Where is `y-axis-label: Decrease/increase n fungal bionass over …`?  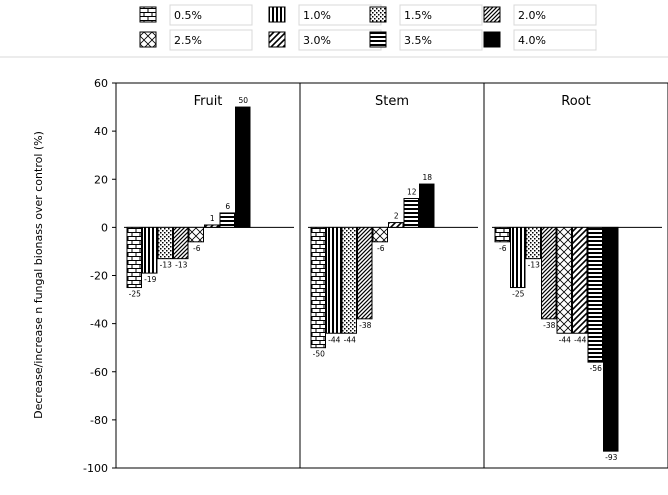
y-axis-label: Decrease/increase n fungal bionass over … is located at coordinates (38, 275).